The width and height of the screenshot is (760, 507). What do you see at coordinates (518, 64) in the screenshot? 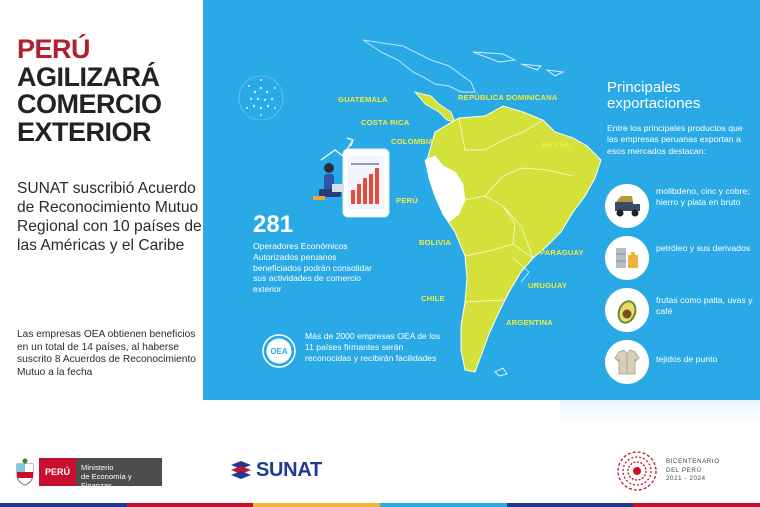
I see `caribbean-islands` at bounding box center [518, 64].